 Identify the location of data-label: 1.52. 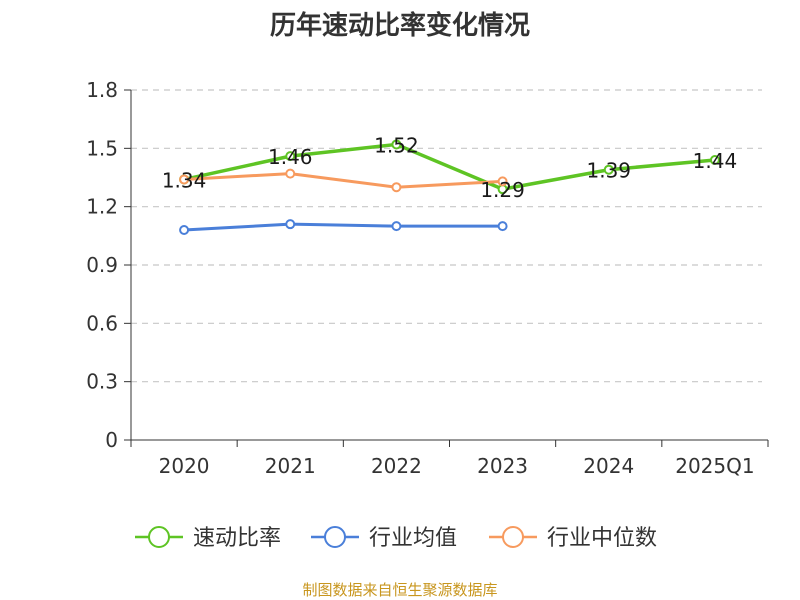
(396, 145).